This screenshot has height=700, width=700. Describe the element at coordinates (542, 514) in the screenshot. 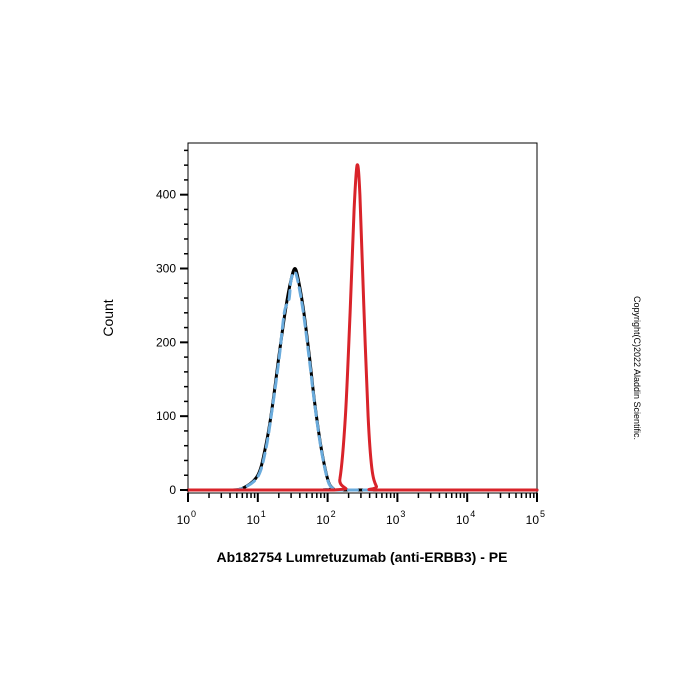

I see `x-tick-exponent: 5` at that location.